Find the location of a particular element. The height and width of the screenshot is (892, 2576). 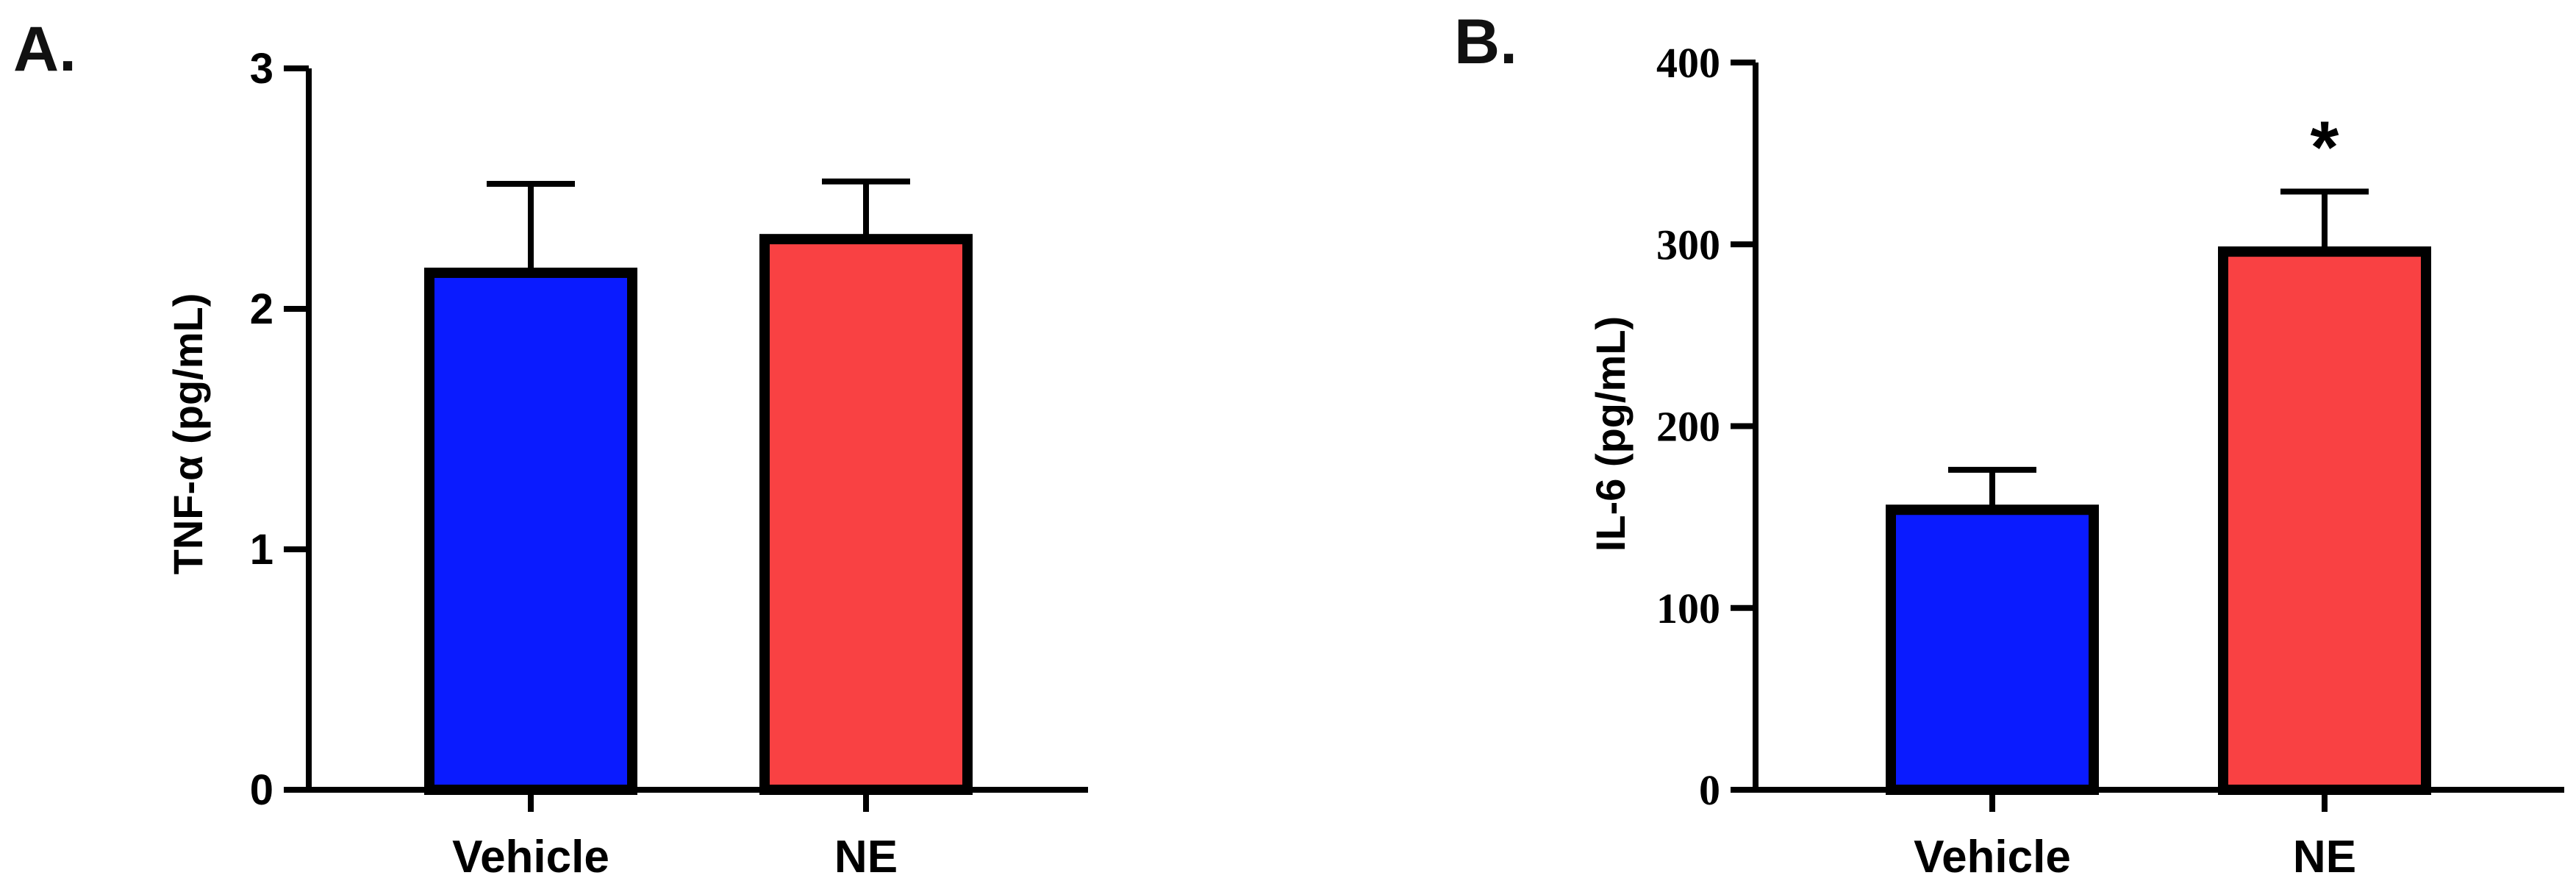

panel-b-ytick-label: 200 is located at coordinates (1688, 427).